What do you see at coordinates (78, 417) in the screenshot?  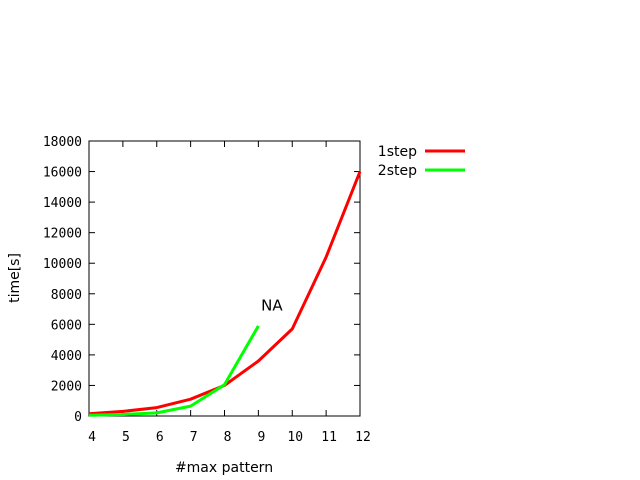 I see `y-tick-label: 0` at bounding box center [78, 417].